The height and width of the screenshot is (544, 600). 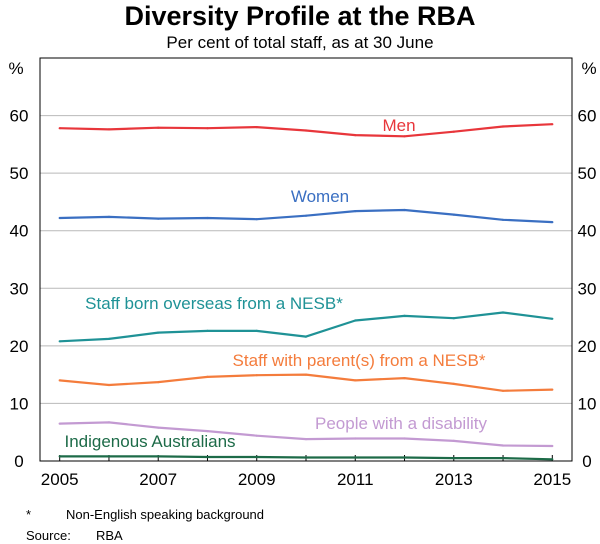 What do you see at coordinates (306, 374) in the screenshot?
I see `series-point-3-2010` at bounding box center [306, 374].